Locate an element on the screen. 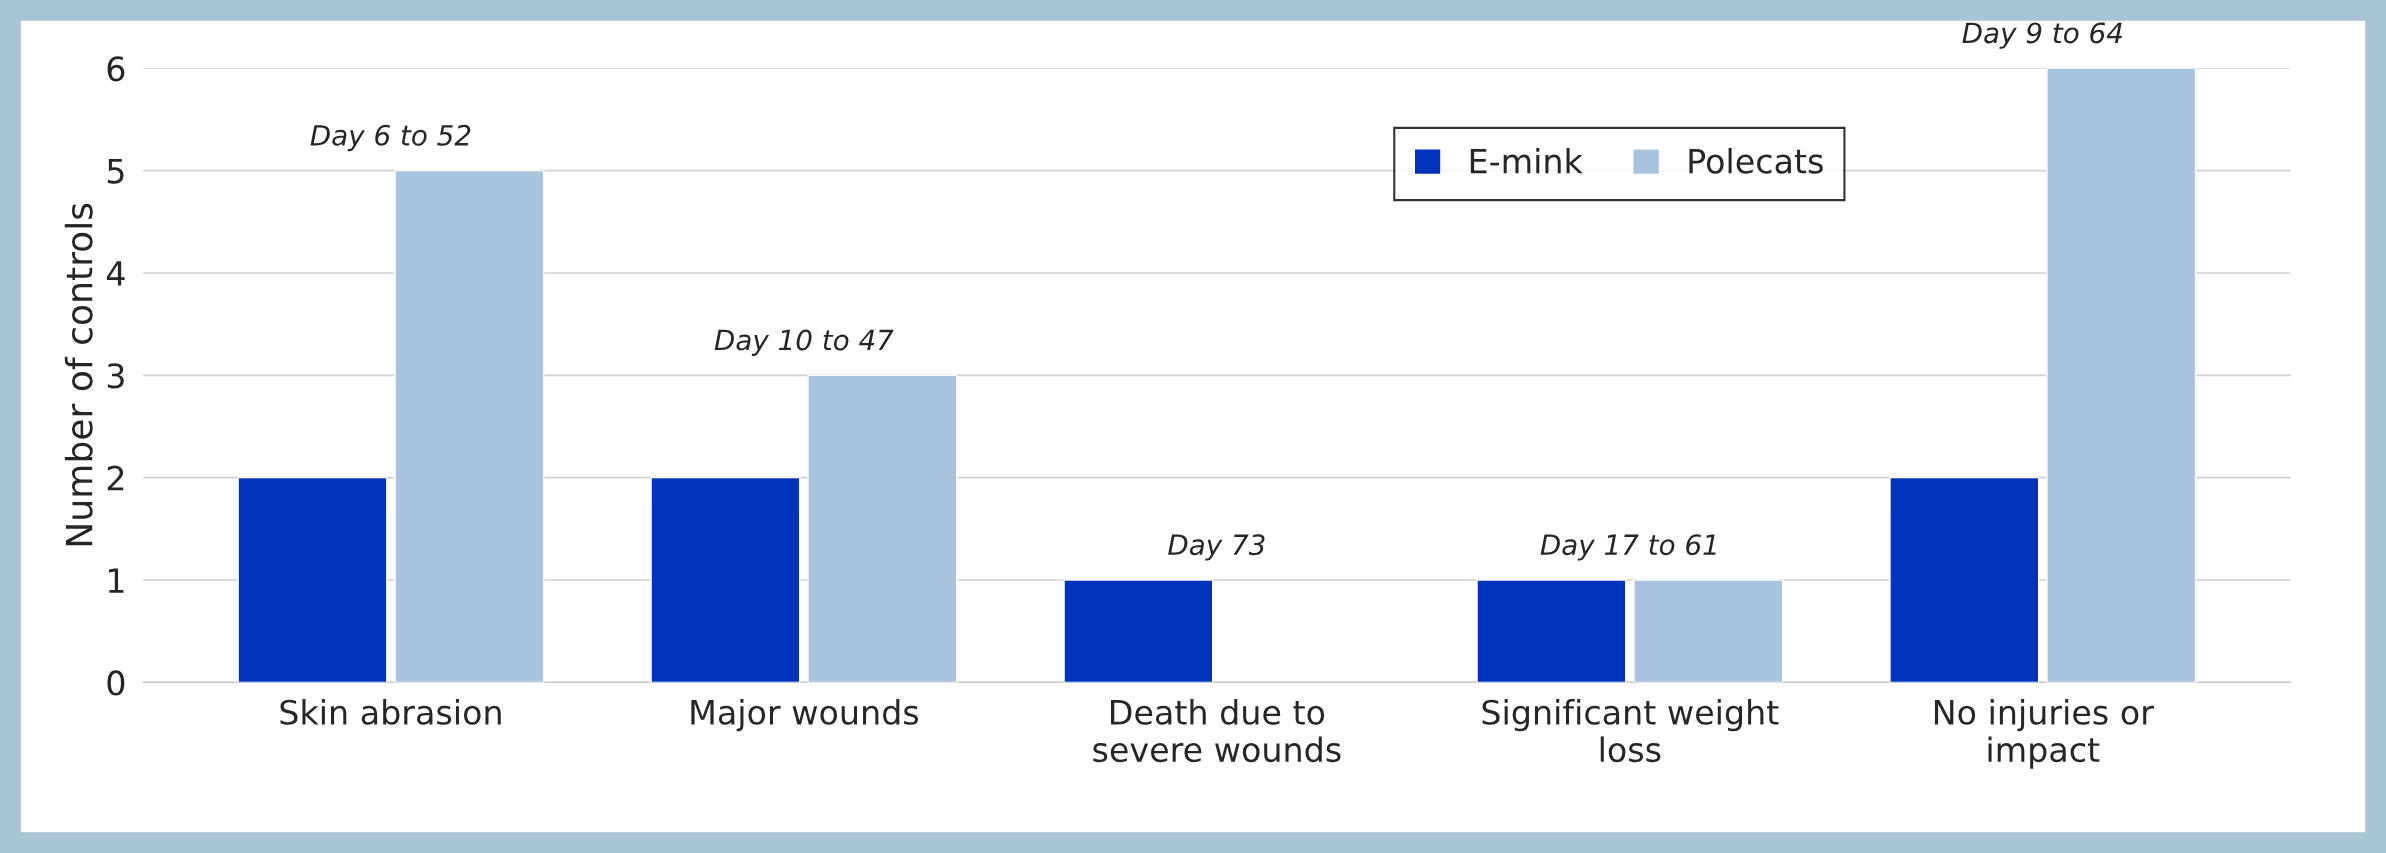 The width and height of the screenshot is (2386, 853). y-tick-label: 5 is located at coordinates (115, 171).